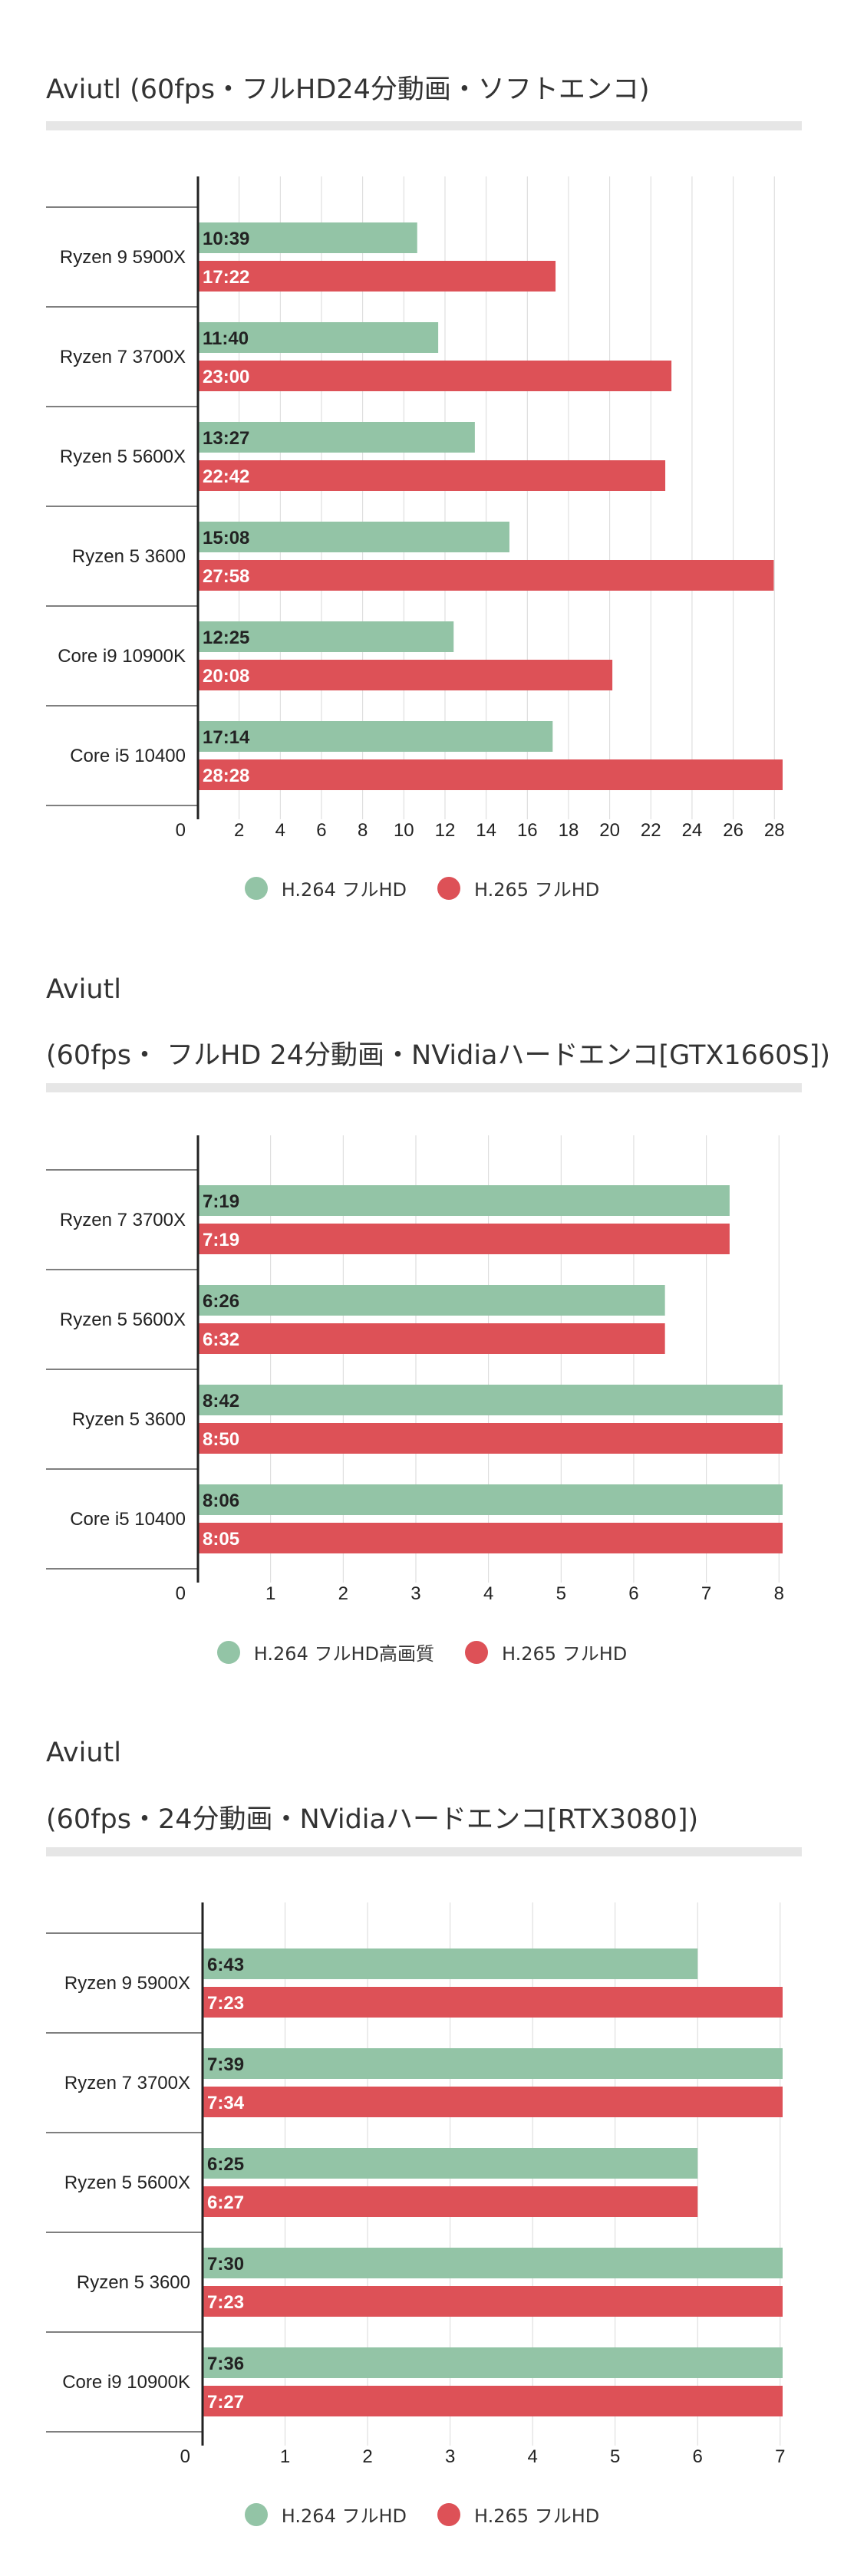  What do you see at coordinates (615, 2456) in the screenshot?
I see `tick-label: 5` at bounding box center [615, 2456].